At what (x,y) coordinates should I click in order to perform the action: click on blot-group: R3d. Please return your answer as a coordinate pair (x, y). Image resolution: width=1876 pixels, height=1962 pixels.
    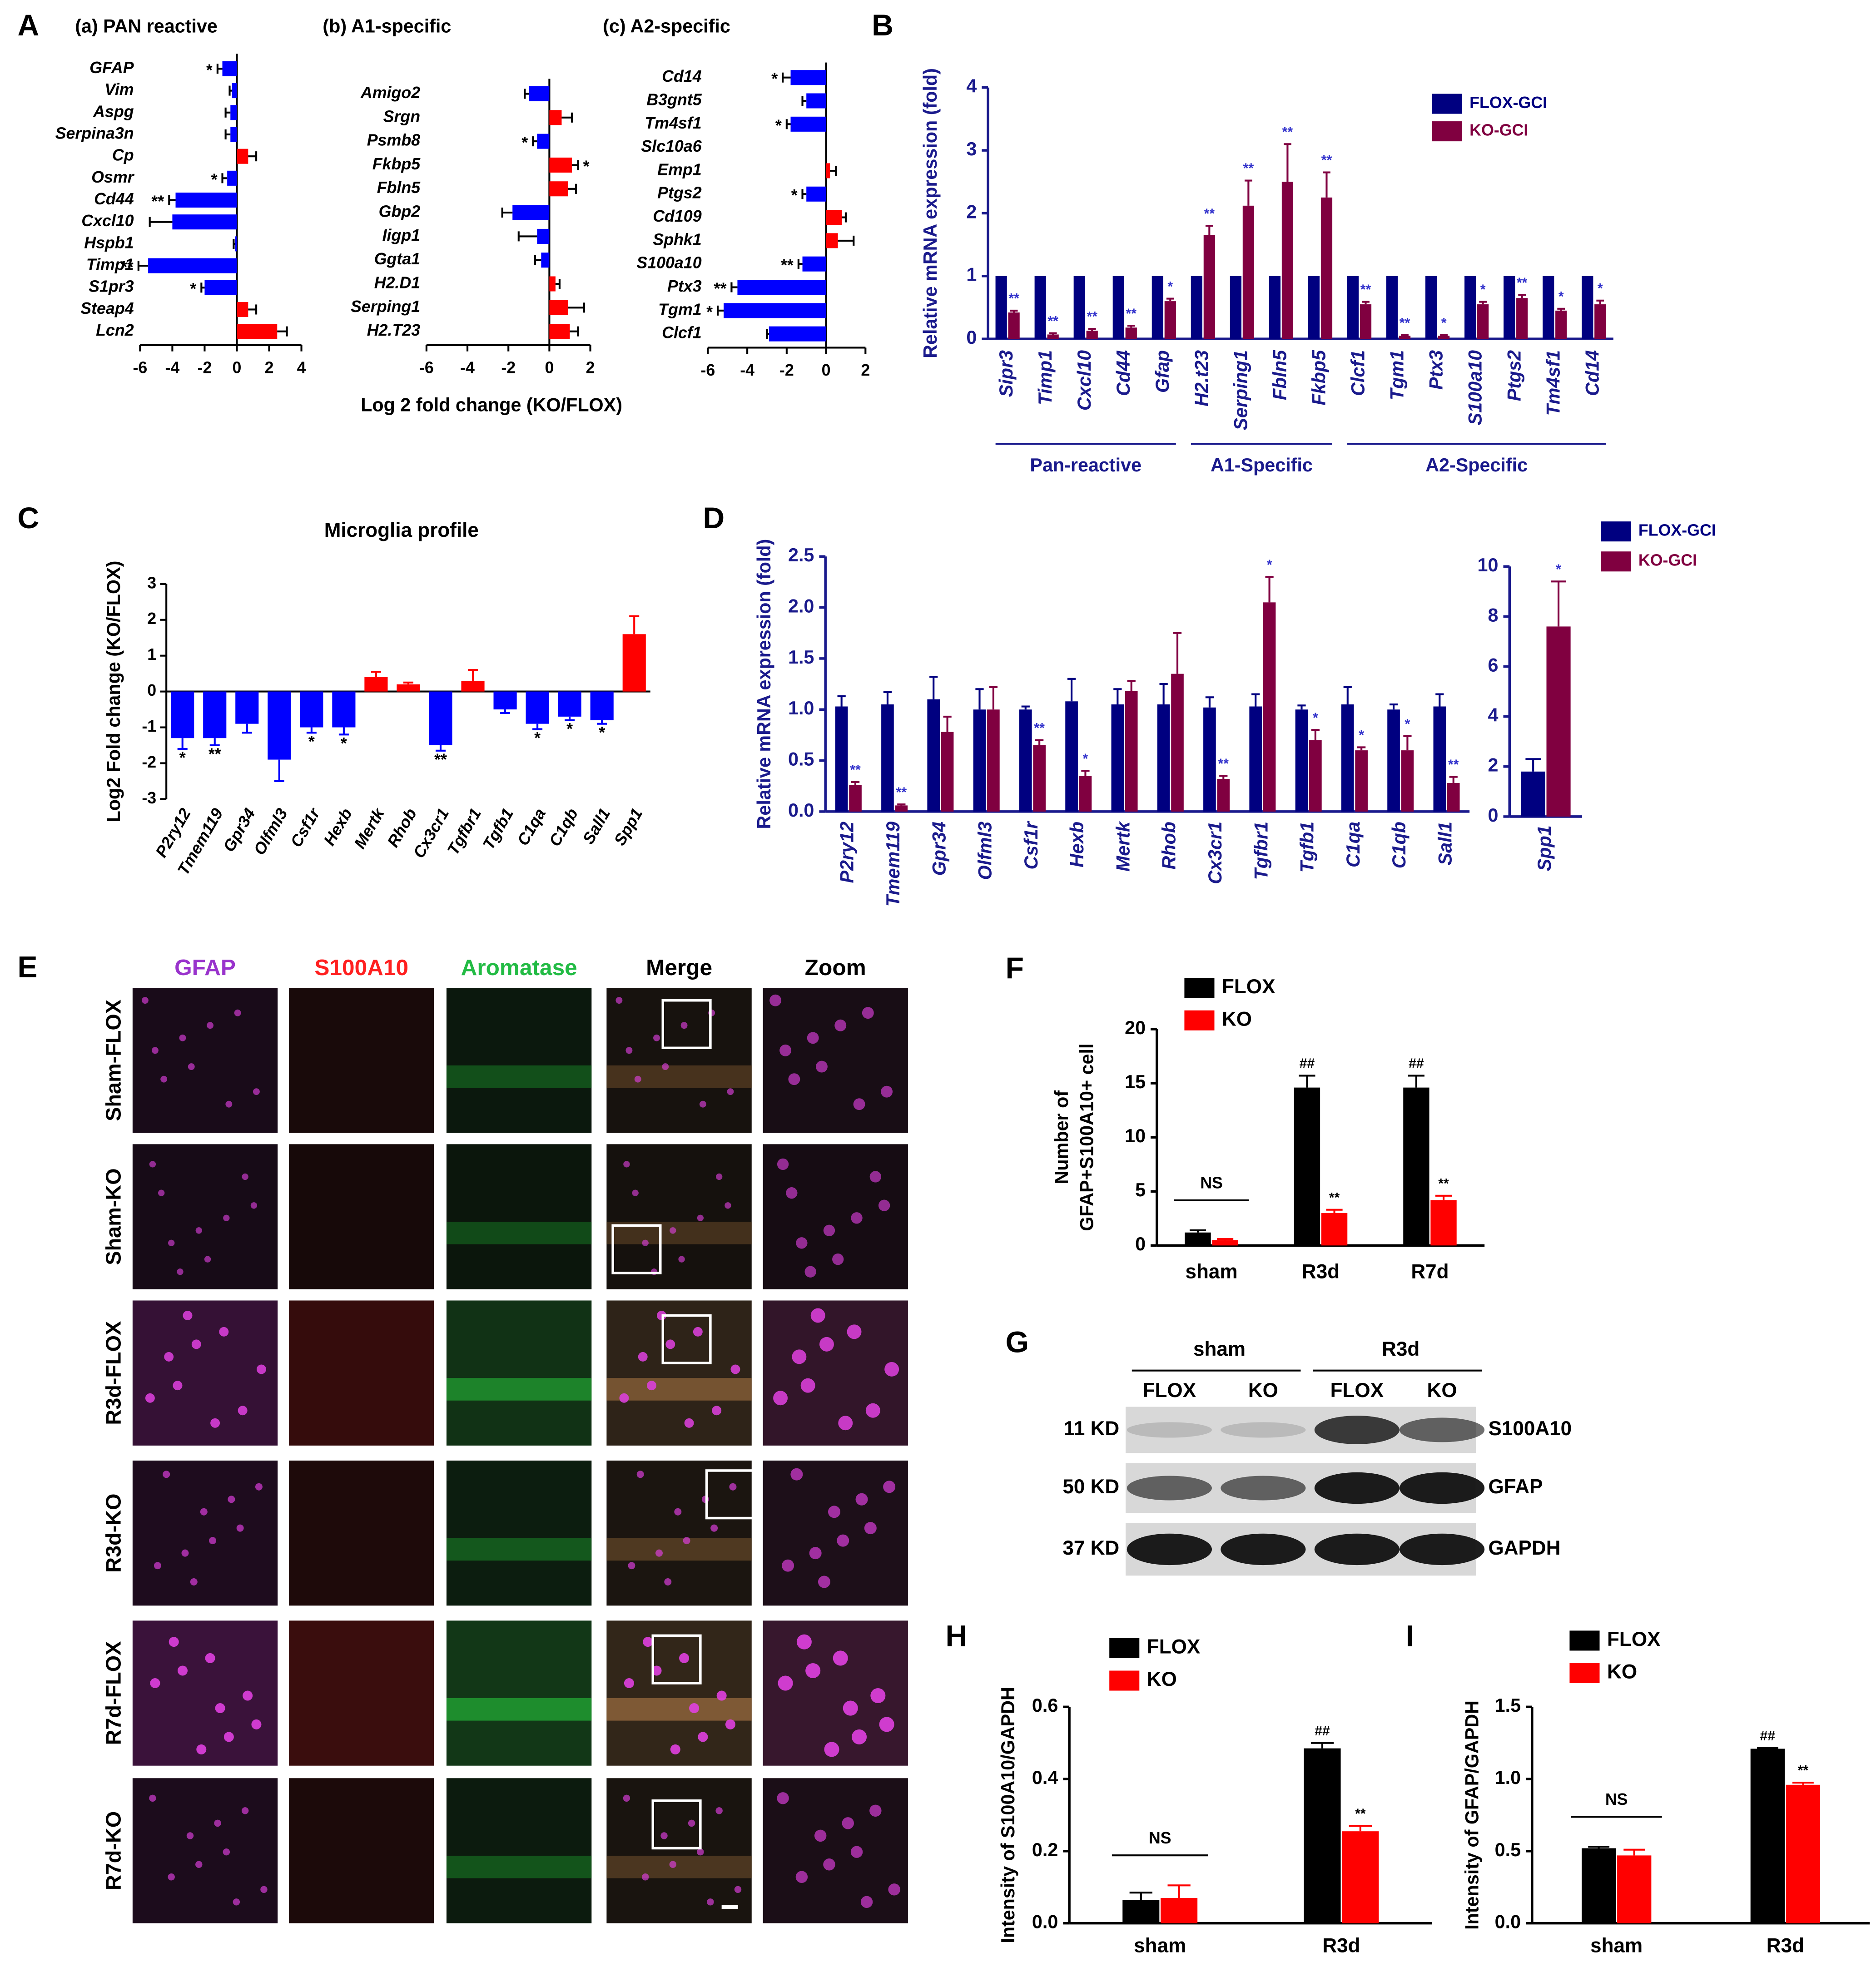
    Looking at the image, I should click on (1400, 1349).